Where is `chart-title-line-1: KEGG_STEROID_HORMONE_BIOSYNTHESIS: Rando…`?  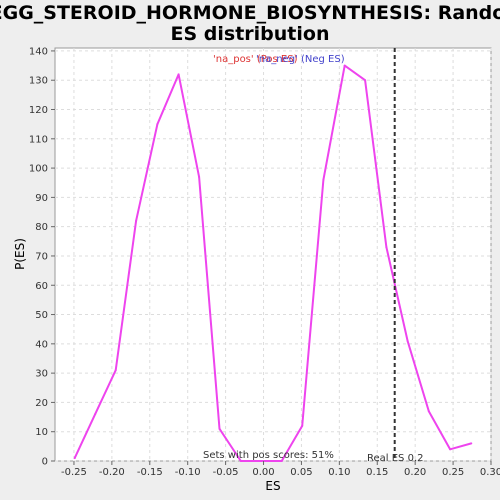 chart-title-line-1: KEGG_STEROID_HORMONE_BIOSYNTHESIS: Rando… is located at coordinates (250, 13).